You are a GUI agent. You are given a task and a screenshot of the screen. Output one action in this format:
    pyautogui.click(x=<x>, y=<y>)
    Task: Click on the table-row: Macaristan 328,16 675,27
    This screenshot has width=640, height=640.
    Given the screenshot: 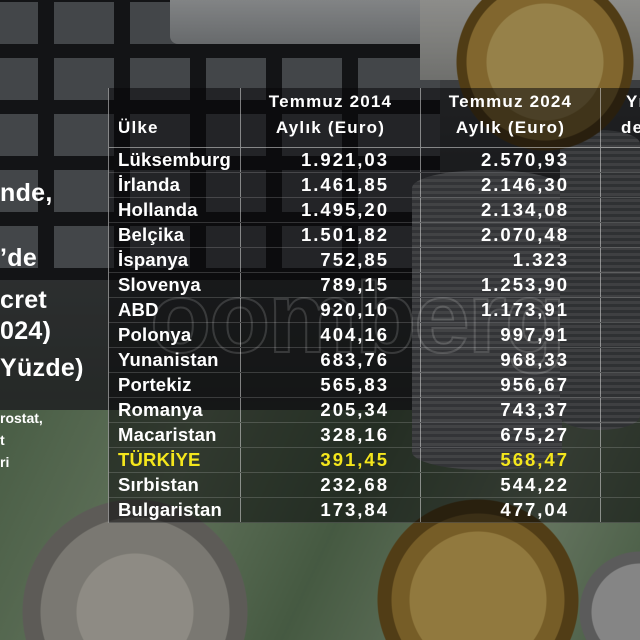 What is the action you would take?
    pyautogui.click(x=374, y=435)
    